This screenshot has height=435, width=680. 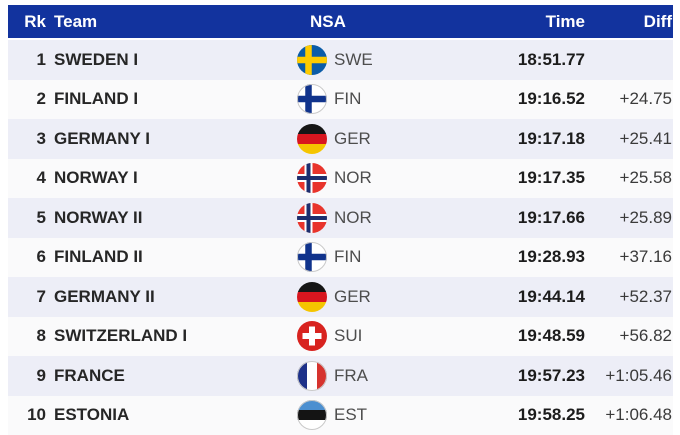 I want to click on table-row: 5 NORWAY II NOR 19:17.66 +25.89, so click(x=340, y=218).